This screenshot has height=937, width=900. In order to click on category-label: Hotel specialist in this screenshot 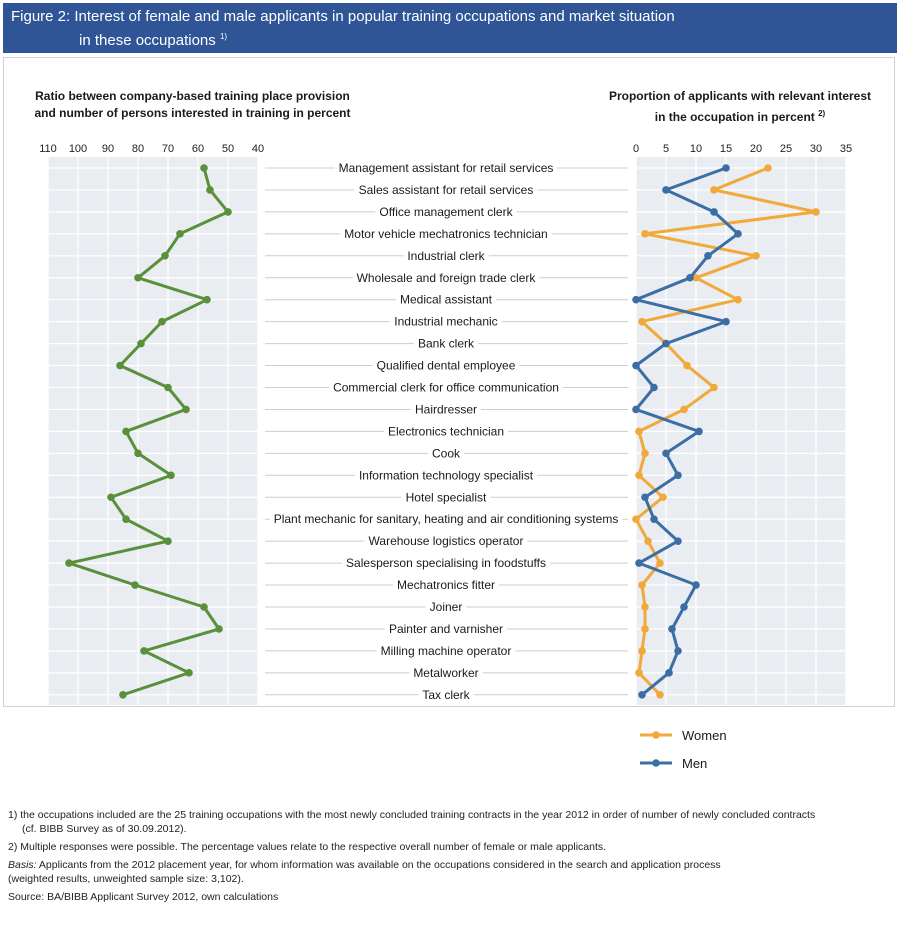, I will do `click(446, 497)`.